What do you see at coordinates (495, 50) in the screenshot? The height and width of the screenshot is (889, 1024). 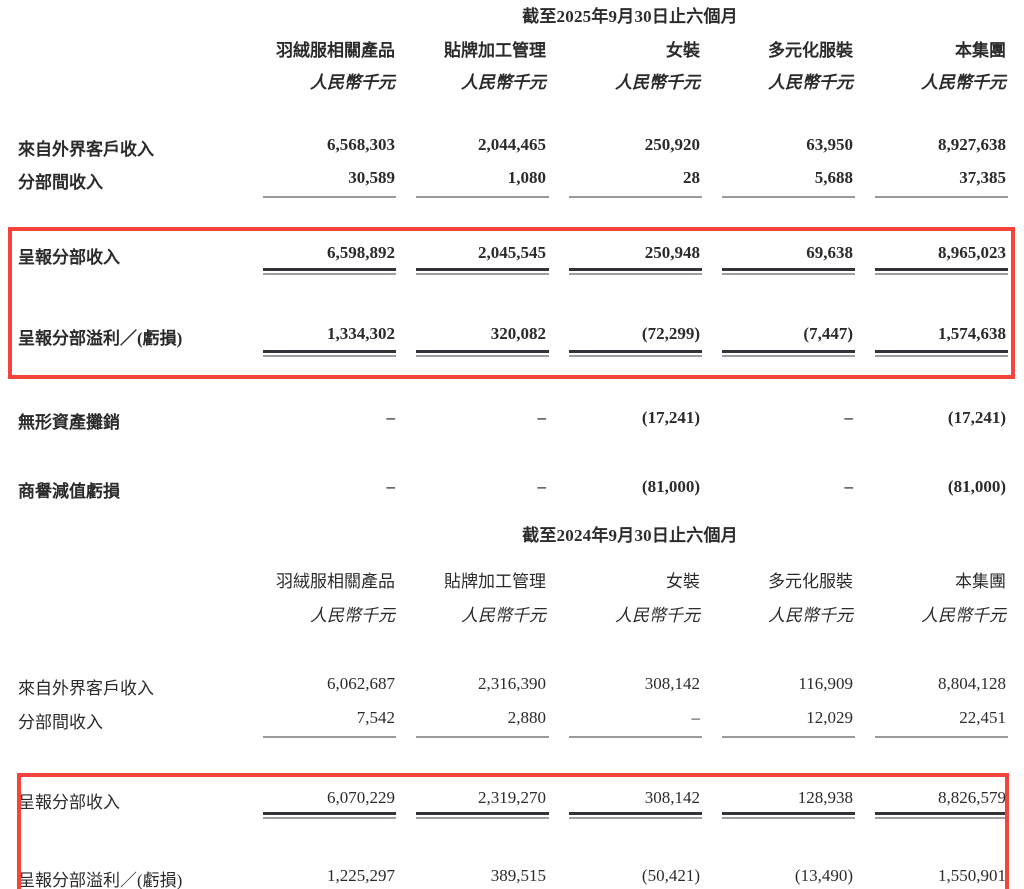 I see `column-header-oem: 貼牌加工管理` at bounding box center [495, 50].